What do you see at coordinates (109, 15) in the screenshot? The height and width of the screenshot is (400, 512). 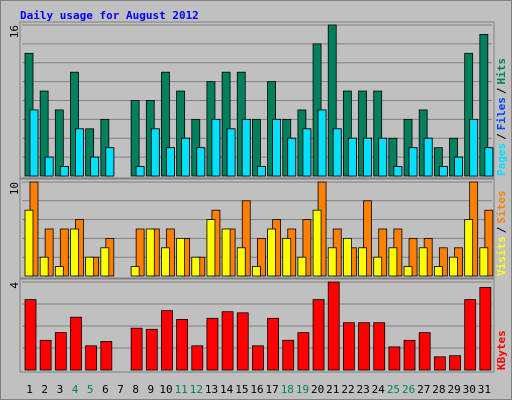 I see `chart-title: Daily usage for August 2012` at bounding box center [109, 15].